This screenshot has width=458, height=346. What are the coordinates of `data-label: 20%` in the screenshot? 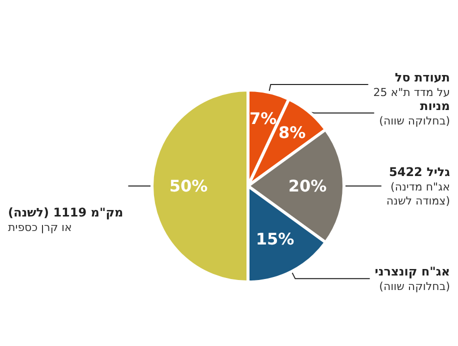 It's located at (307, 186).